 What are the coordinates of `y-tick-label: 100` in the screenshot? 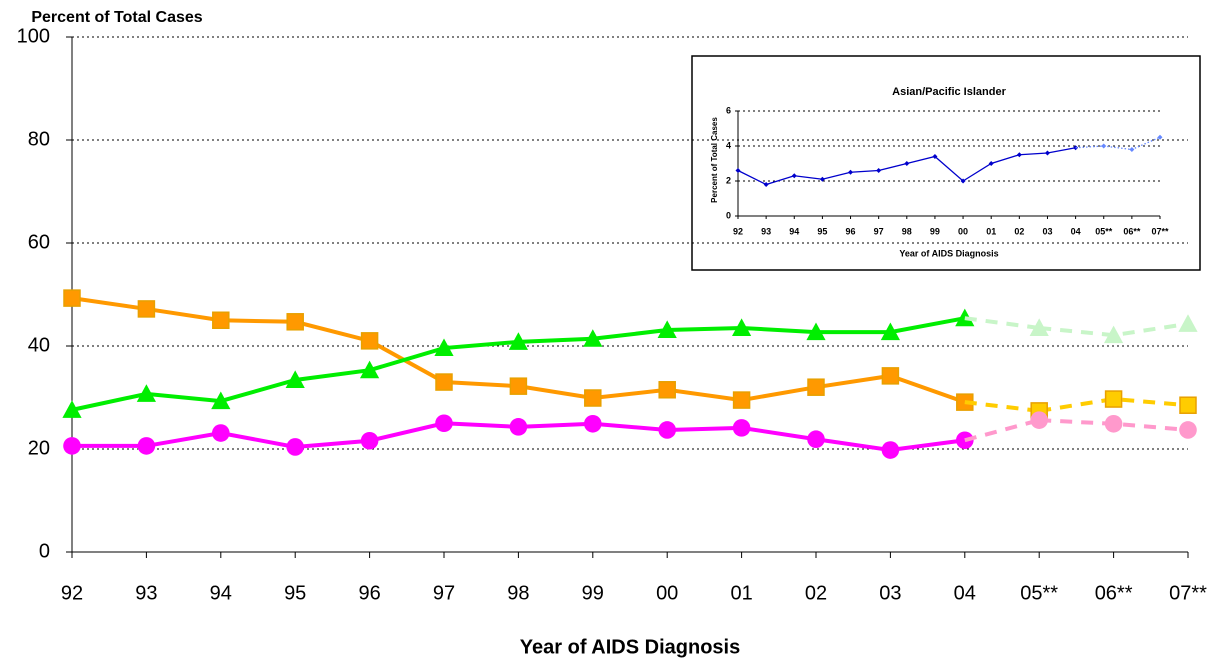 It's located at (33, 36).